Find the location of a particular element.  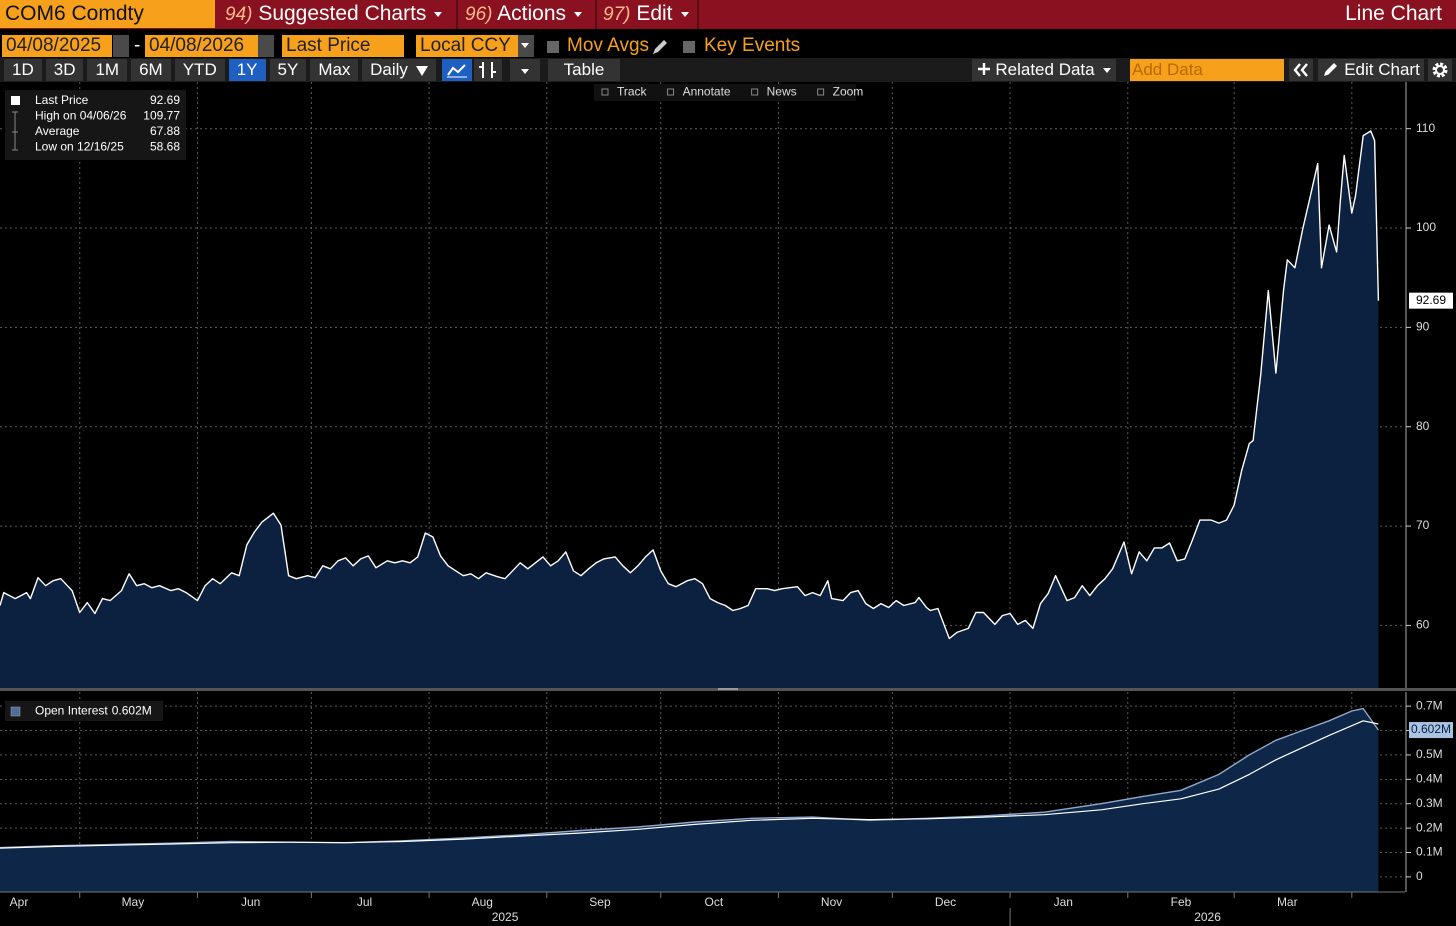

tool-track: Track is located at coordinates (632, 92).